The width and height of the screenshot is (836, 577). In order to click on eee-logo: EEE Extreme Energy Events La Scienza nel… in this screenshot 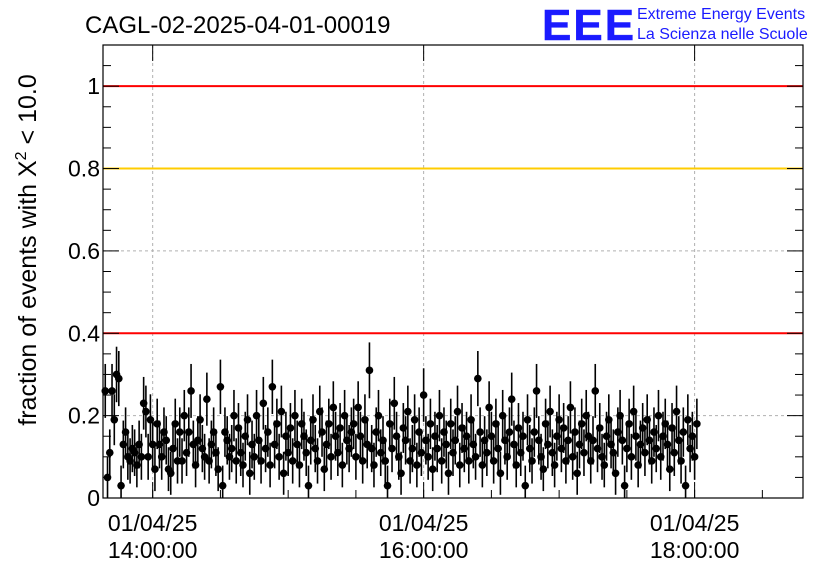, I will do `click(675, 26)`.